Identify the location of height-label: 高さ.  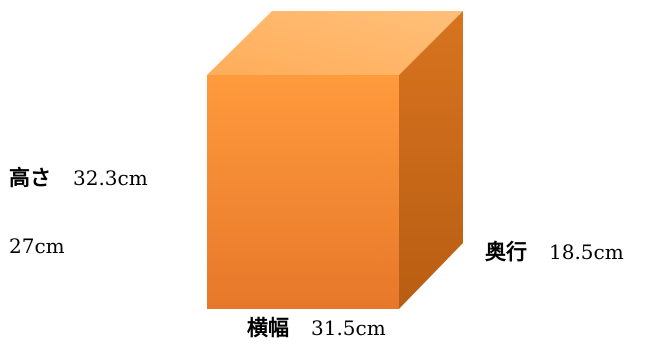
(30, 178).